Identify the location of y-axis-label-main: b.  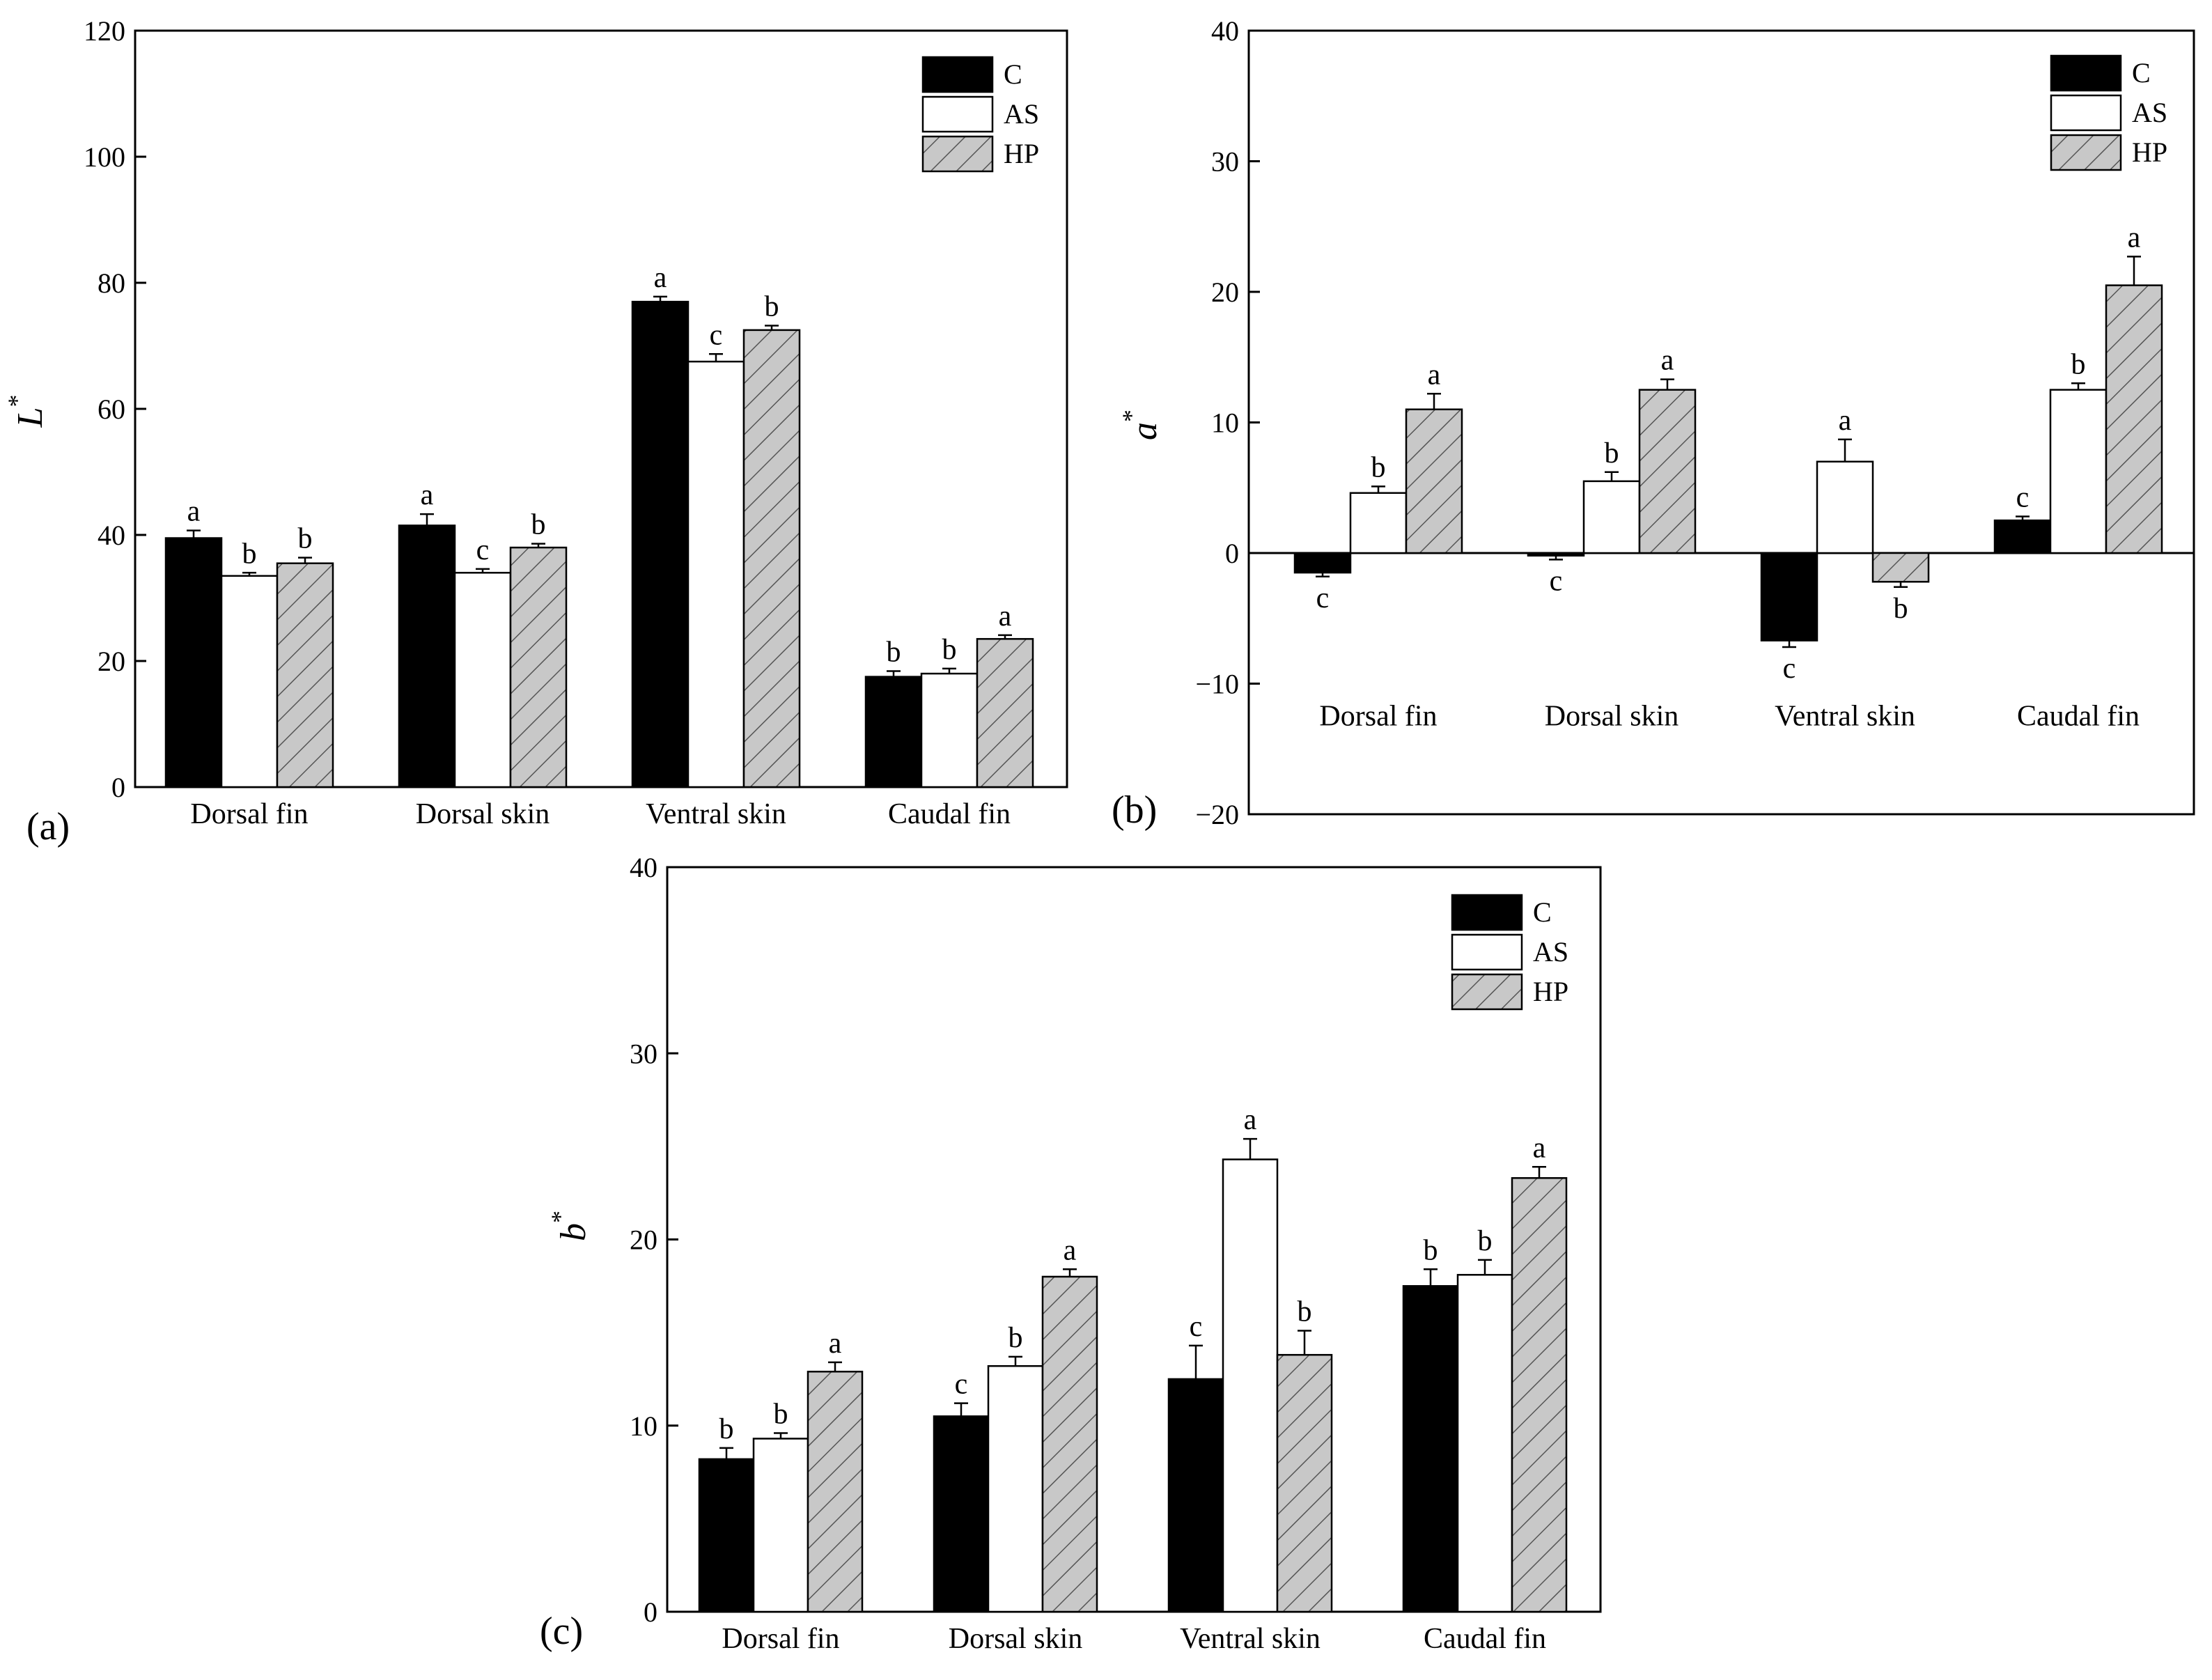
(573, 1232).